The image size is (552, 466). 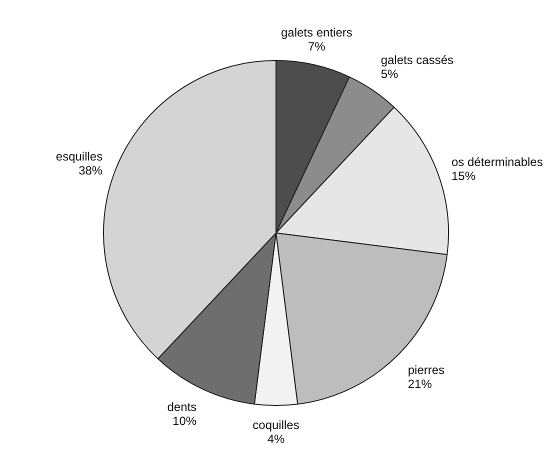 I want to click on data-label: 4%, so click(x=276, y=439).